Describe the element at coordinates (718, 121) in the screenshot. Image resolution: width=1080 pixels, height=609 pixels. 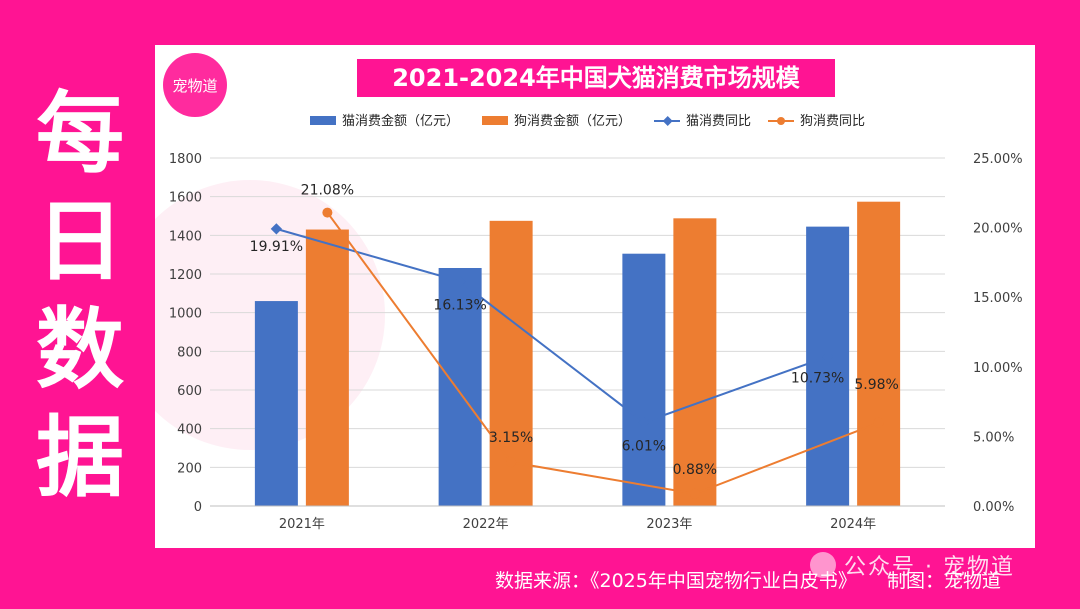
I see `legend-label: 猫消费同比` at that location.